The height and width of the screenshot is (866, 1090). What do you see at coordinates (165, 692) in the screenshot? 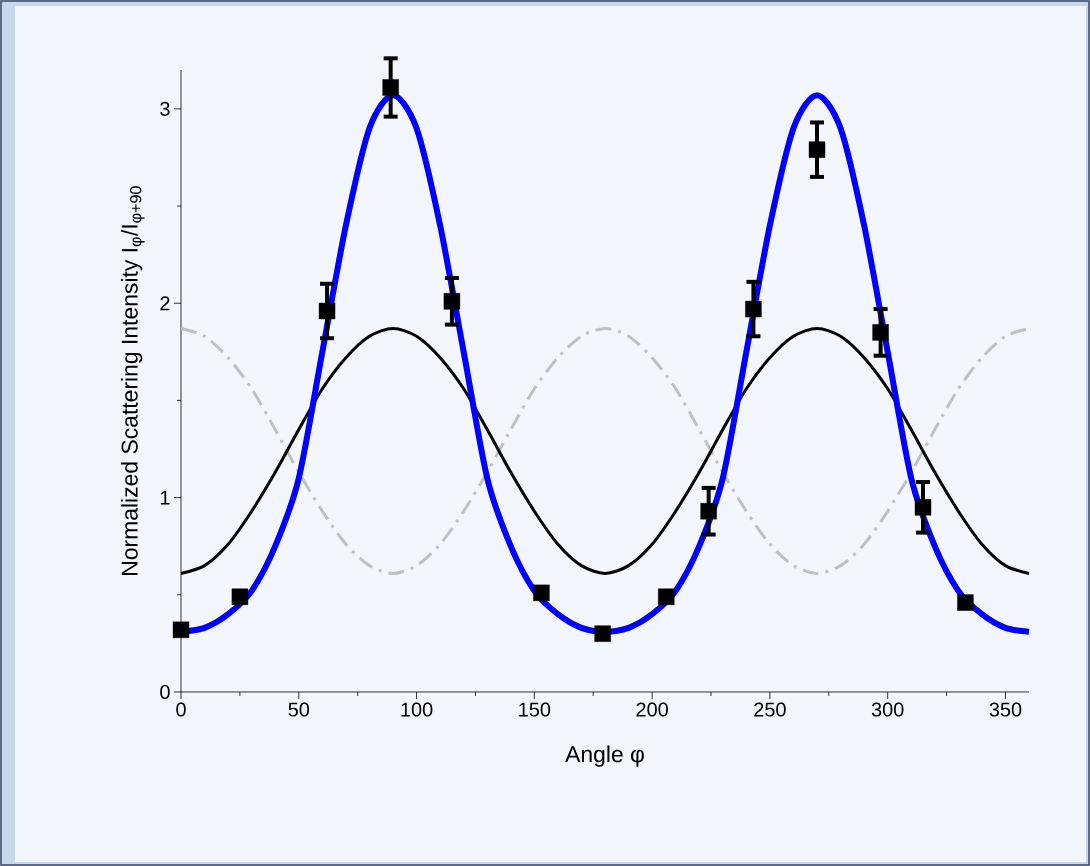
I see `y-tick-label: 0` at bounding box center [165, 692].